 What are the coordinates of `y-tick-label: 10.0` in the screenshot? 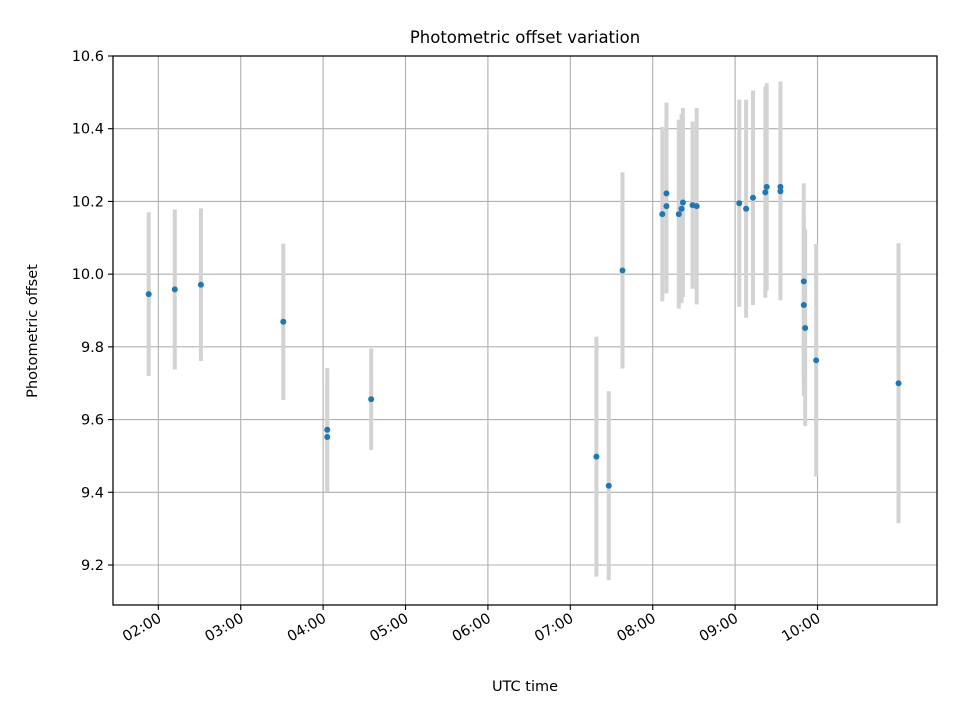 It's located at (88, 275).